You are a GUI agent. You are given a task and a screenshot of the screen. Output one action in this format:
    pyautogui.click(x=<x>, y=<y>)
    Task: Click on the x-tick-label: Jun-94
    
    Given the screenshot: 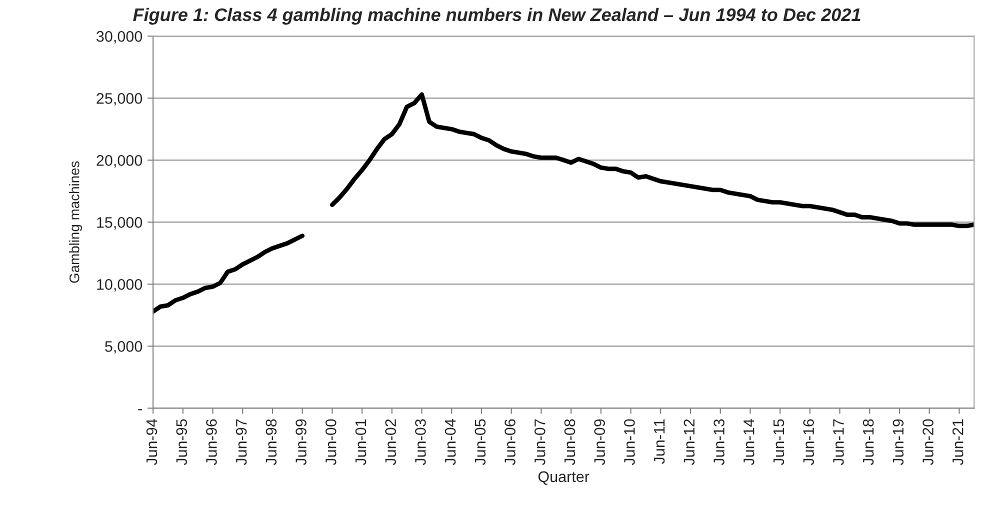 What is the action you would take?
    pyautogui.click(x=152, y=442)
    